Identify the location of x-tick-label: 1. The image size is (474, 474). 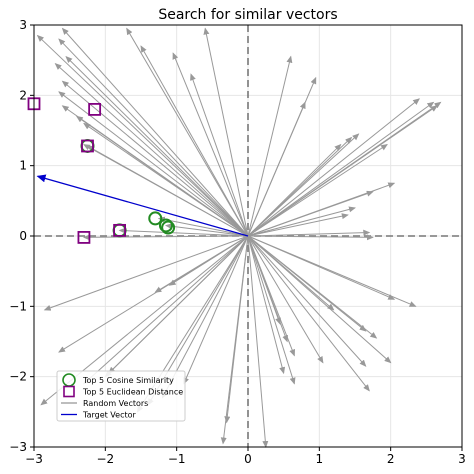
(320, 459).